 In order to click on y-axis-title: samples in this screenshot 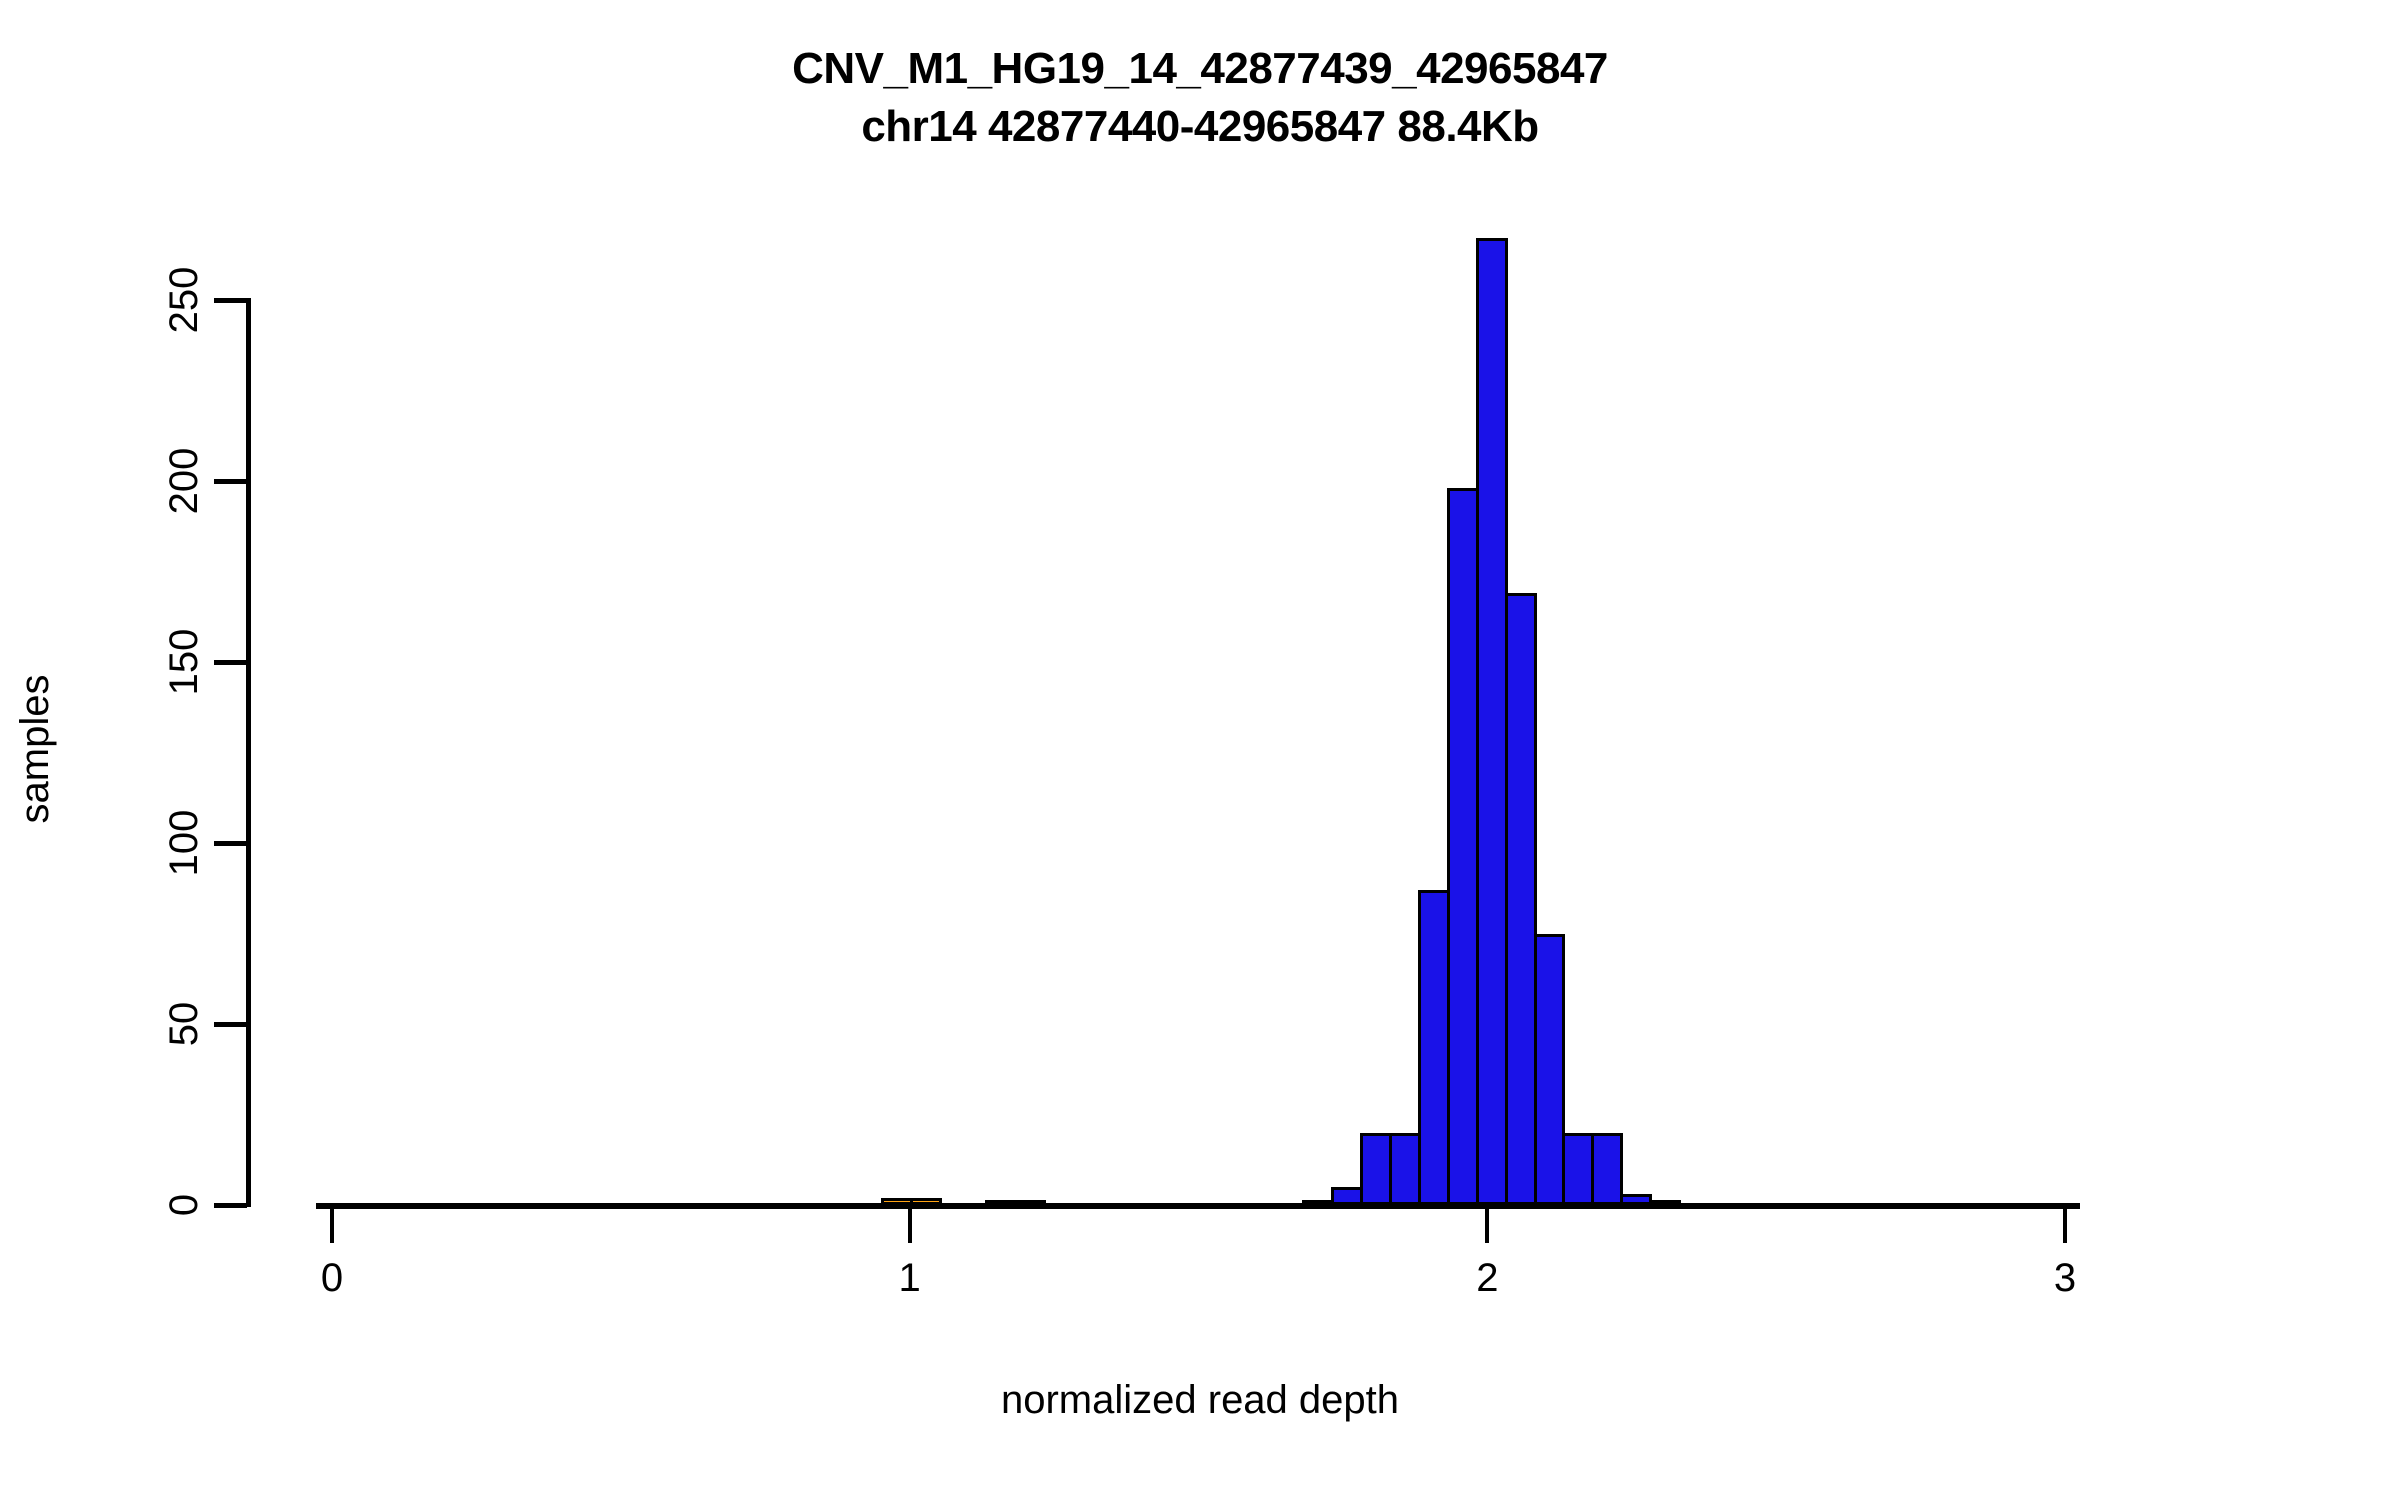, I will do `click(35, 749)`.